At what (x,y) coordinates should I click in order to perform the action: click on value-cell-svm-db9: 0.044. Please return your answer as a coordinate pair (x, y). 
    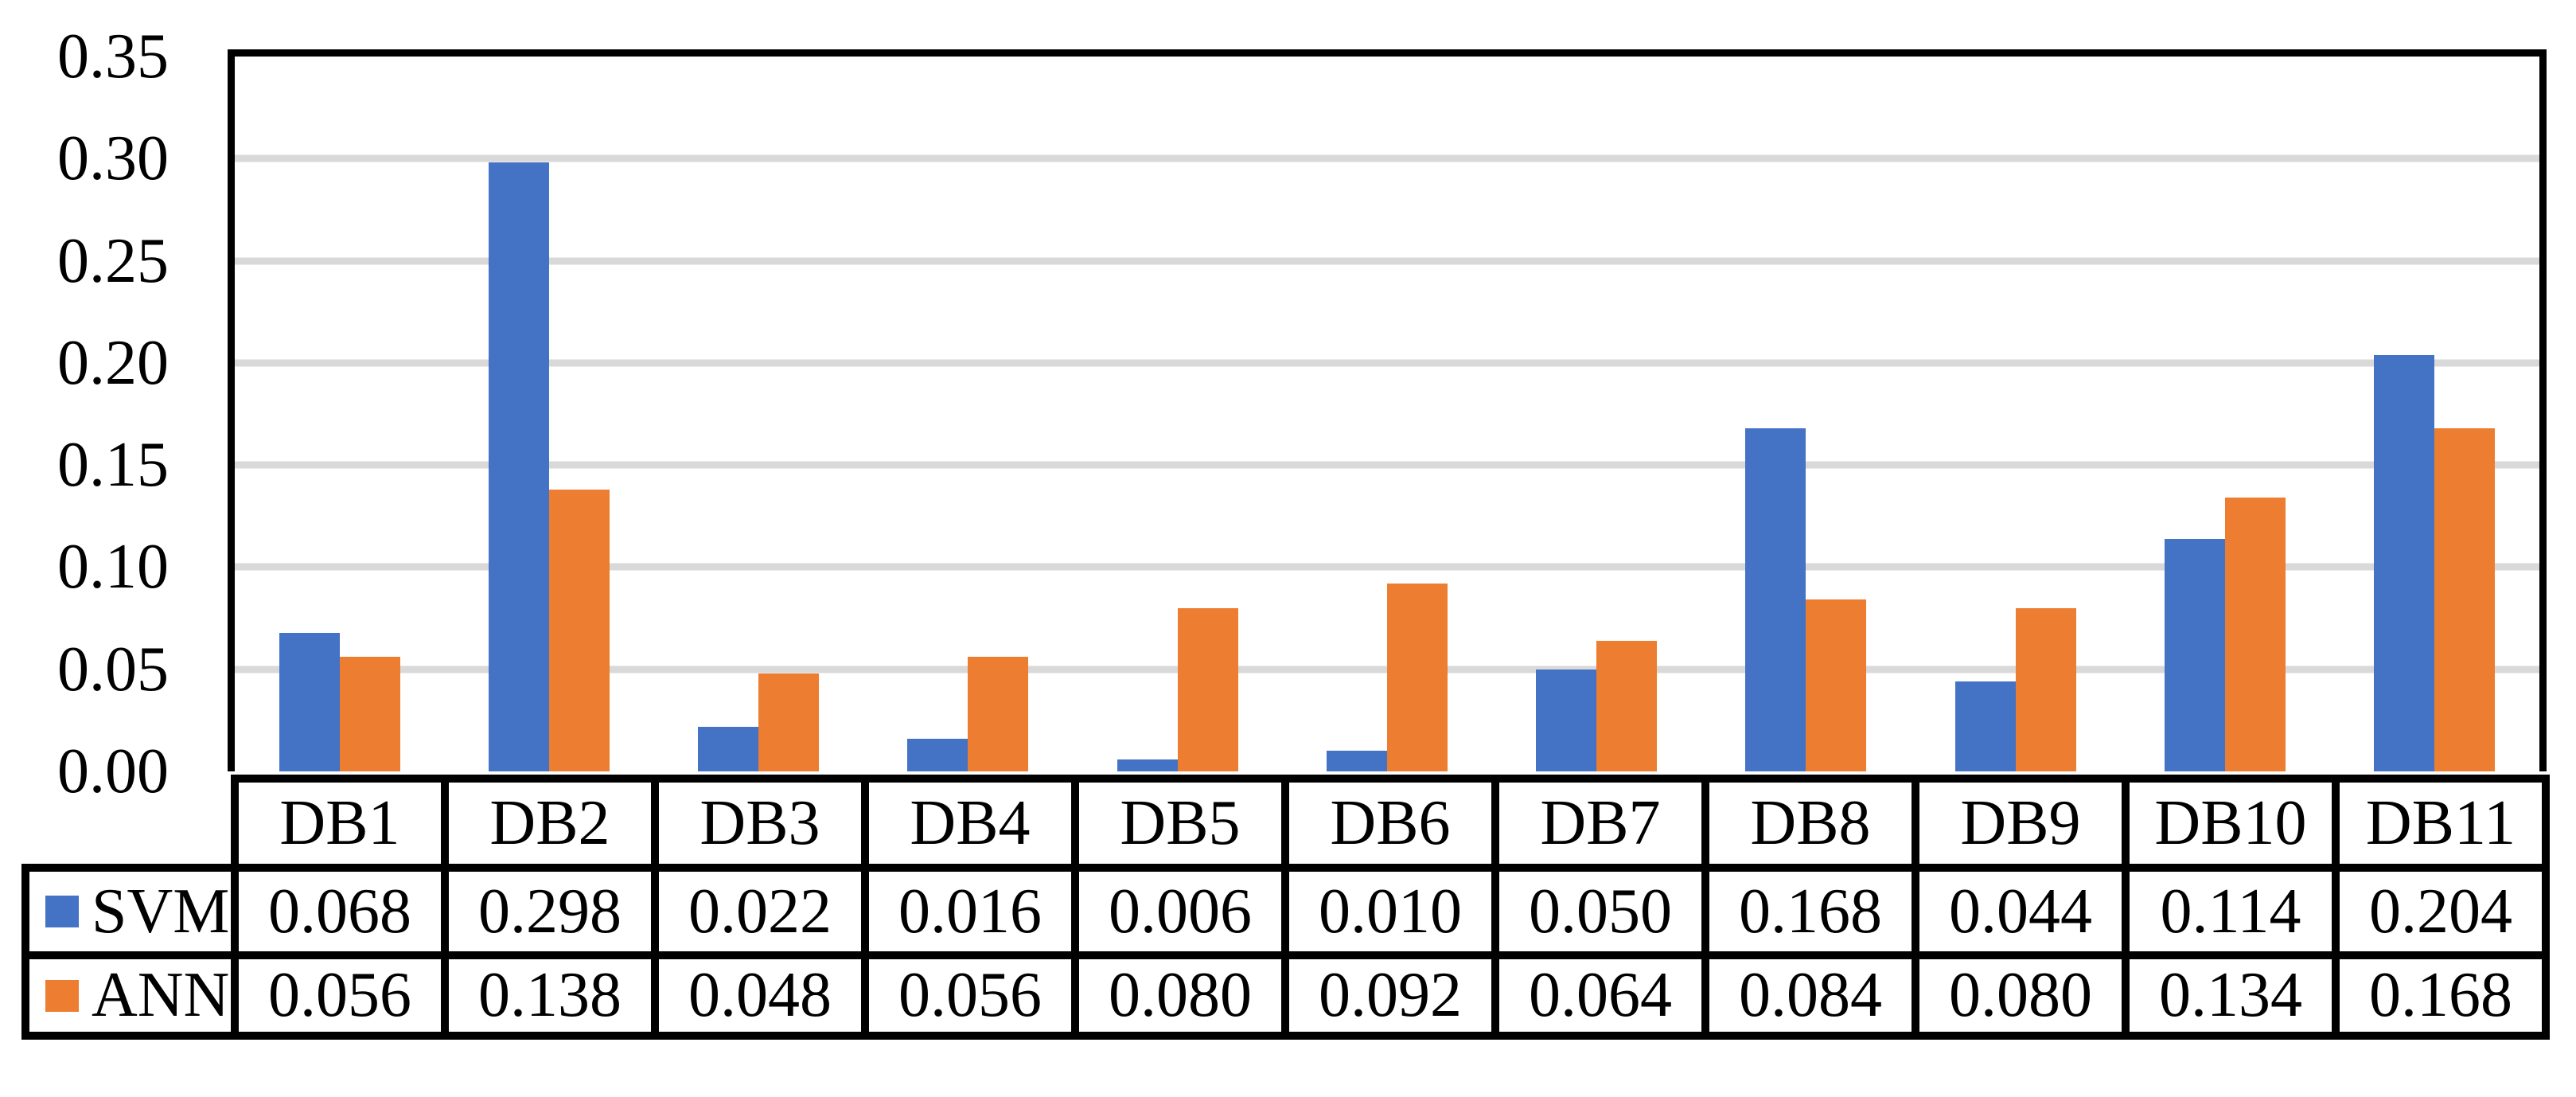
    Looking at the image, I should click on (2021, 911).